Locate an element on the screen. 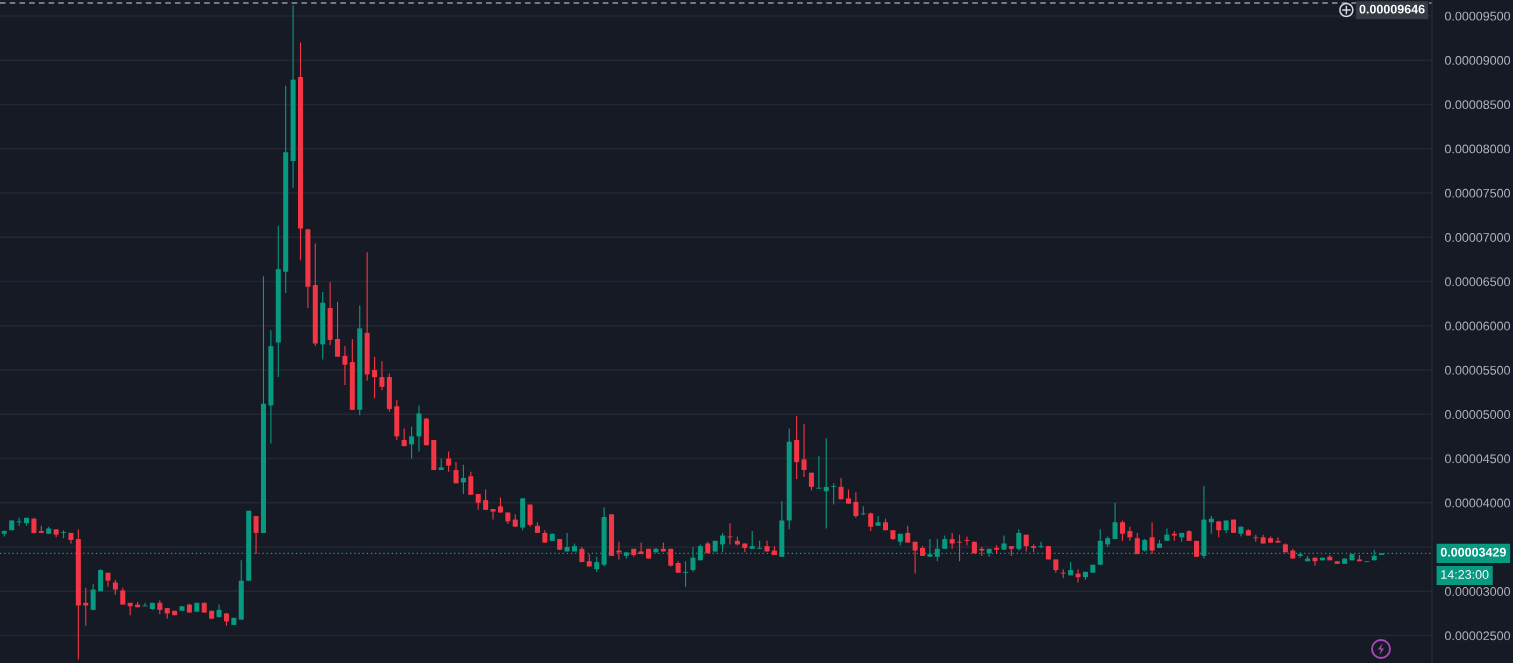 This screenshot has height=663, width=1513. y-tick-label: 0.00008000 is located at coordinates (1477, 149).